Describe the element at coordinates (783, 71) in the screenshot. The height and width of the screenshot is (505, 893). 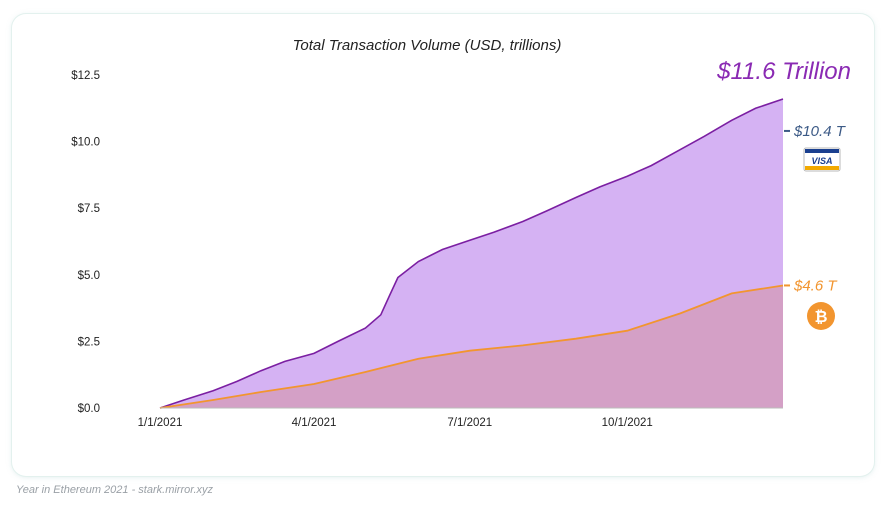
I see `total-volume-label: $11.6 Trillion` at that location.